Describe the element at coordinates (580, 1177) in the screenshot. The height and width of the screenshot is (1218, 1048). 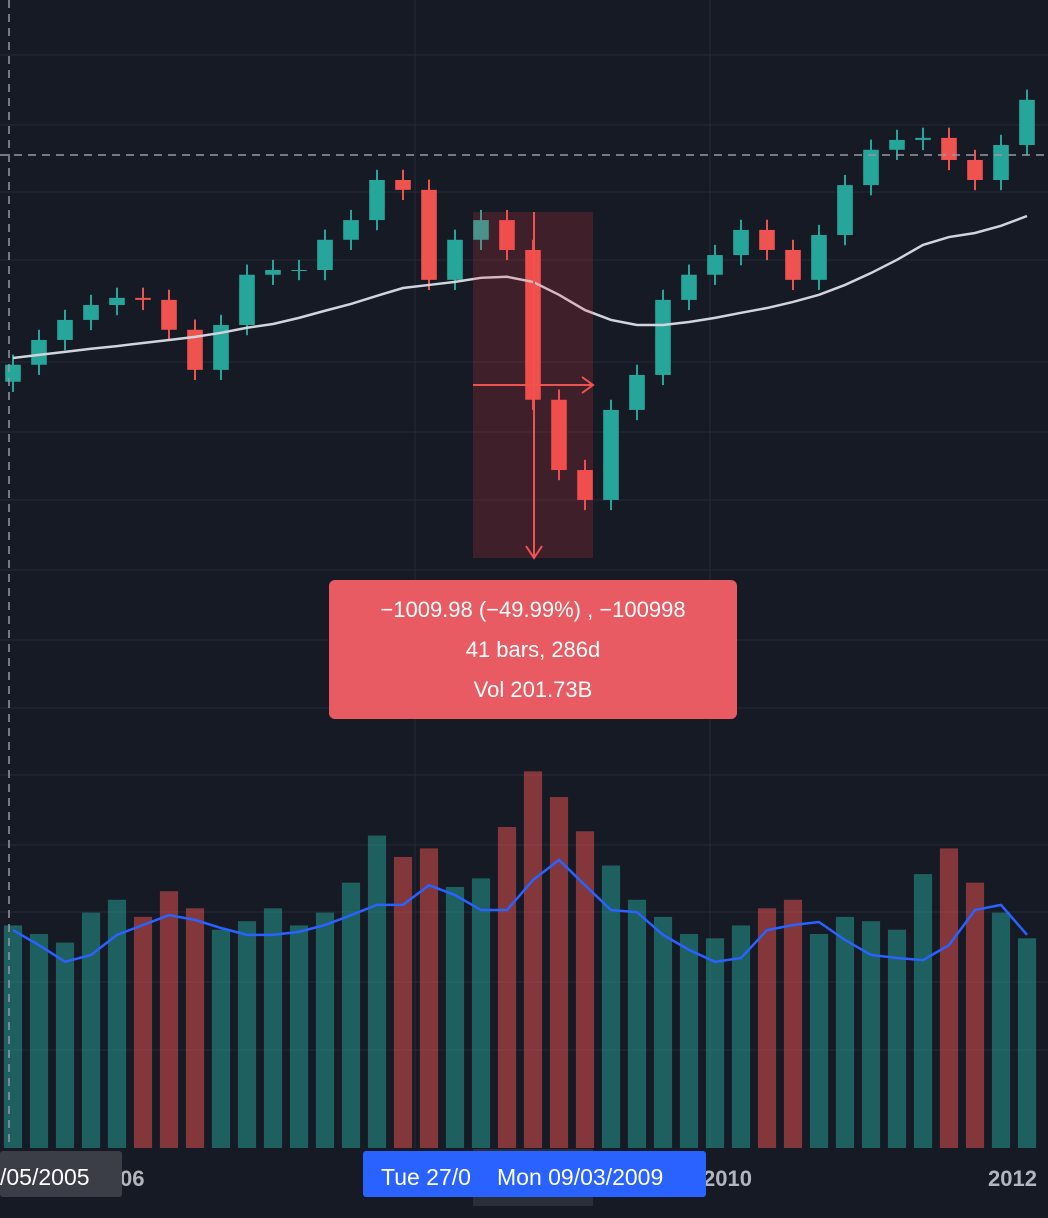
I see `measure-end-date: Mon 09/03/2009` at that location.